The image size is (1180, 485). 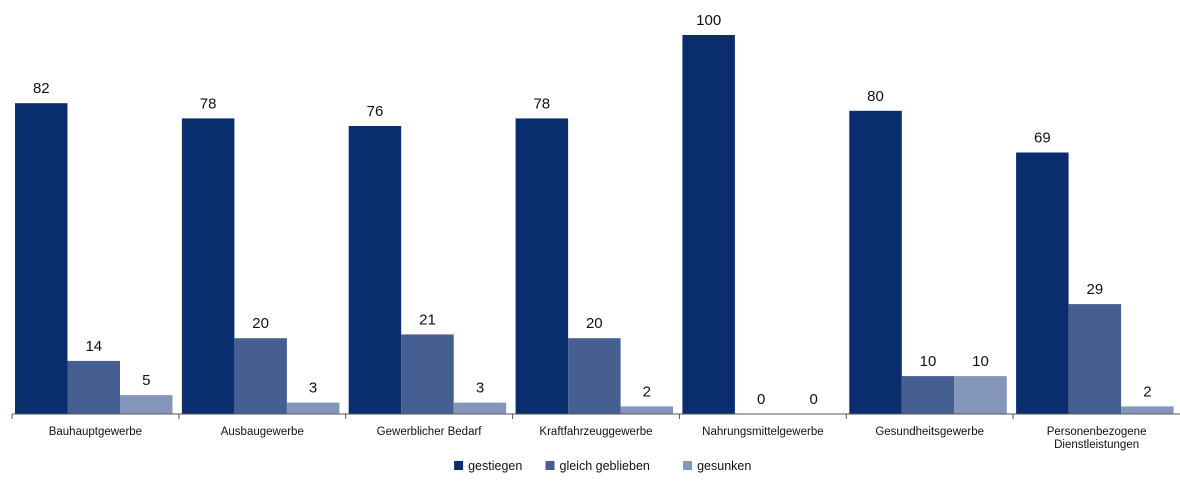 What do you see at coordinates (1096, 445) in the screenshot?
I see `x-tick-label-line: Dienstleistungen` at bounding box center [1096, 445].